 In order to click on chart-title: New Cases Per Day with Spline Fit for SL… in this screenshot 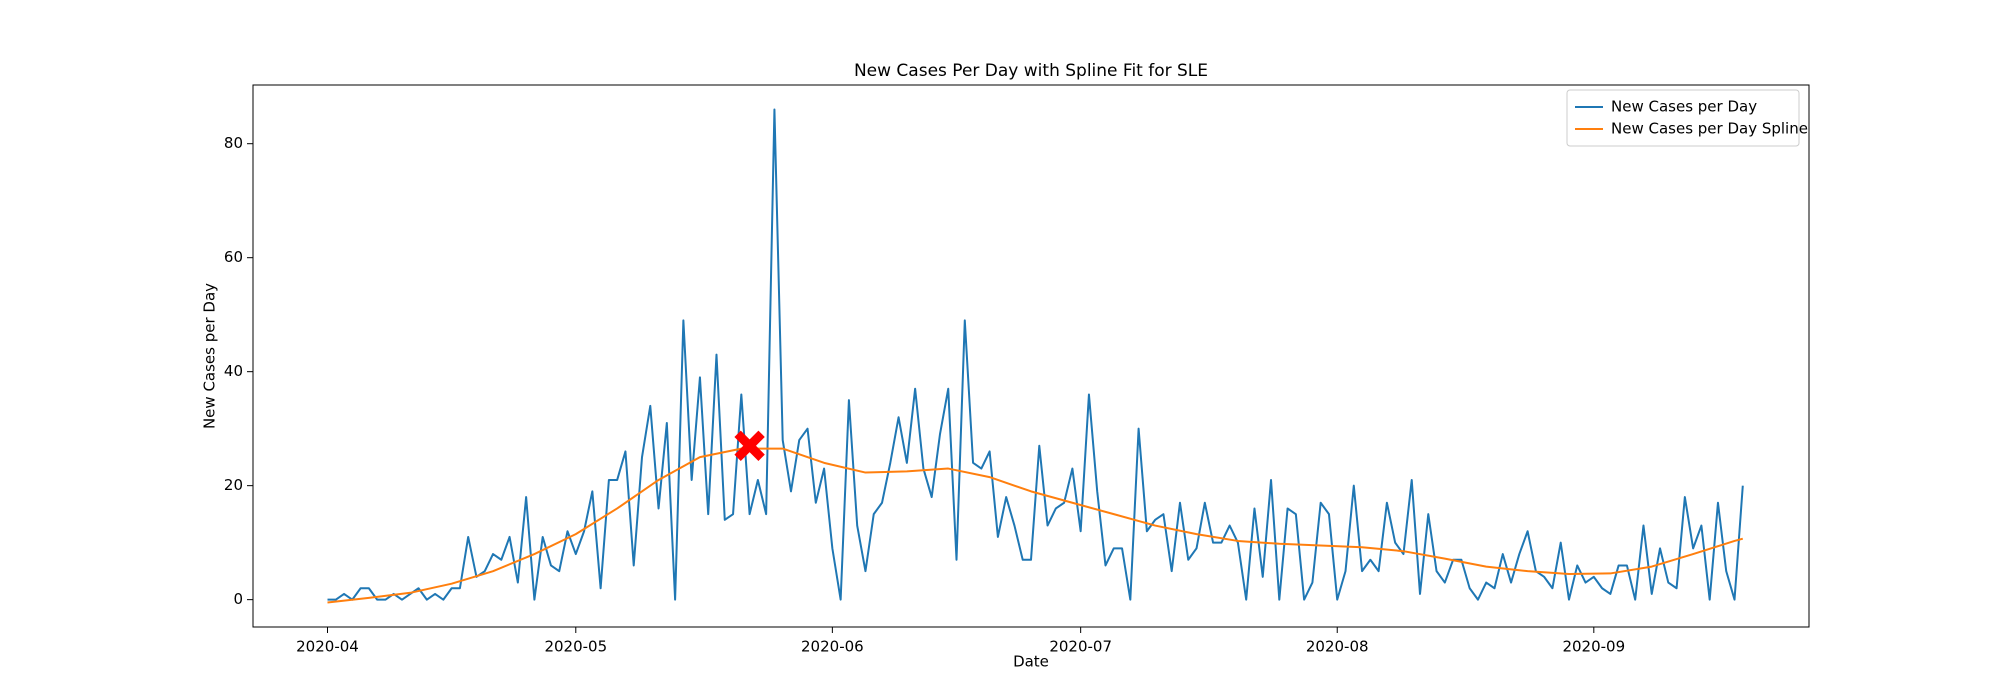, I will do `click(1031, 71)`.